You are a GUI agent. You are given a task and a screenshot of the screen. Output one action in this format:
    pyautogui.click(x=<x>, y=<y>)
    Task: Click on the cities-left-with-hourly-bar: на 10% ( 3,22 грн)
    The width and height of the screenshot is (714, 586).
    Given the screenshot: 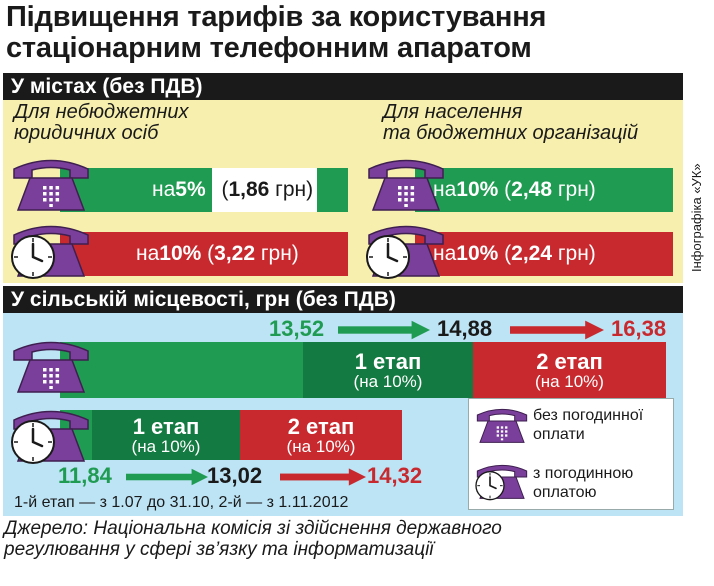 What is the action you would take?
    pyautogui.click(x=204, y=254)
    